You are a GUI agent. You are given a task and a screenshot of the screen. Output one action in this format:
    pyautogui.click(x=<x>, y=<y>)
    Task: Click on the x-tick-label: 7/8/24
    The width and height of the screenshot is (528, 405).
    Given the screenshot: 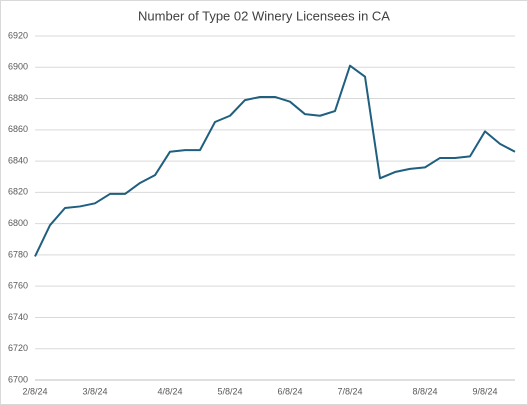 What is the action you would take?
    pyautogui.click(x=349, y=391)
    